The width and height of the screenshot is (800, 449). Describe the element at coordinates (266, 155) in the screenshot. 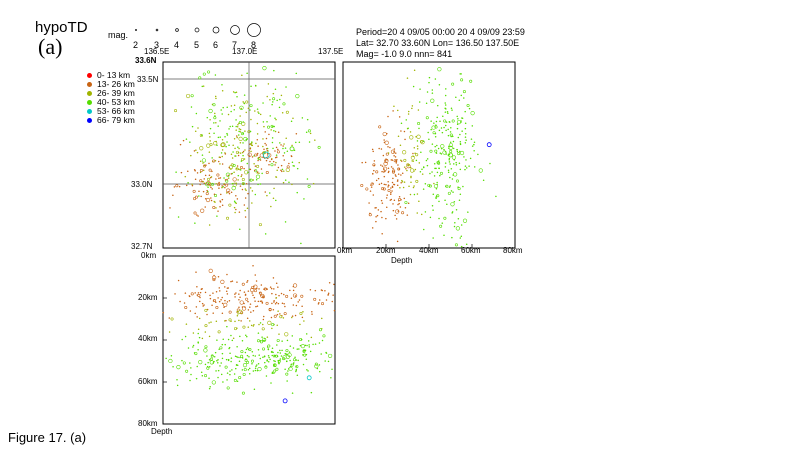

I see `large-event-circle` at that location.